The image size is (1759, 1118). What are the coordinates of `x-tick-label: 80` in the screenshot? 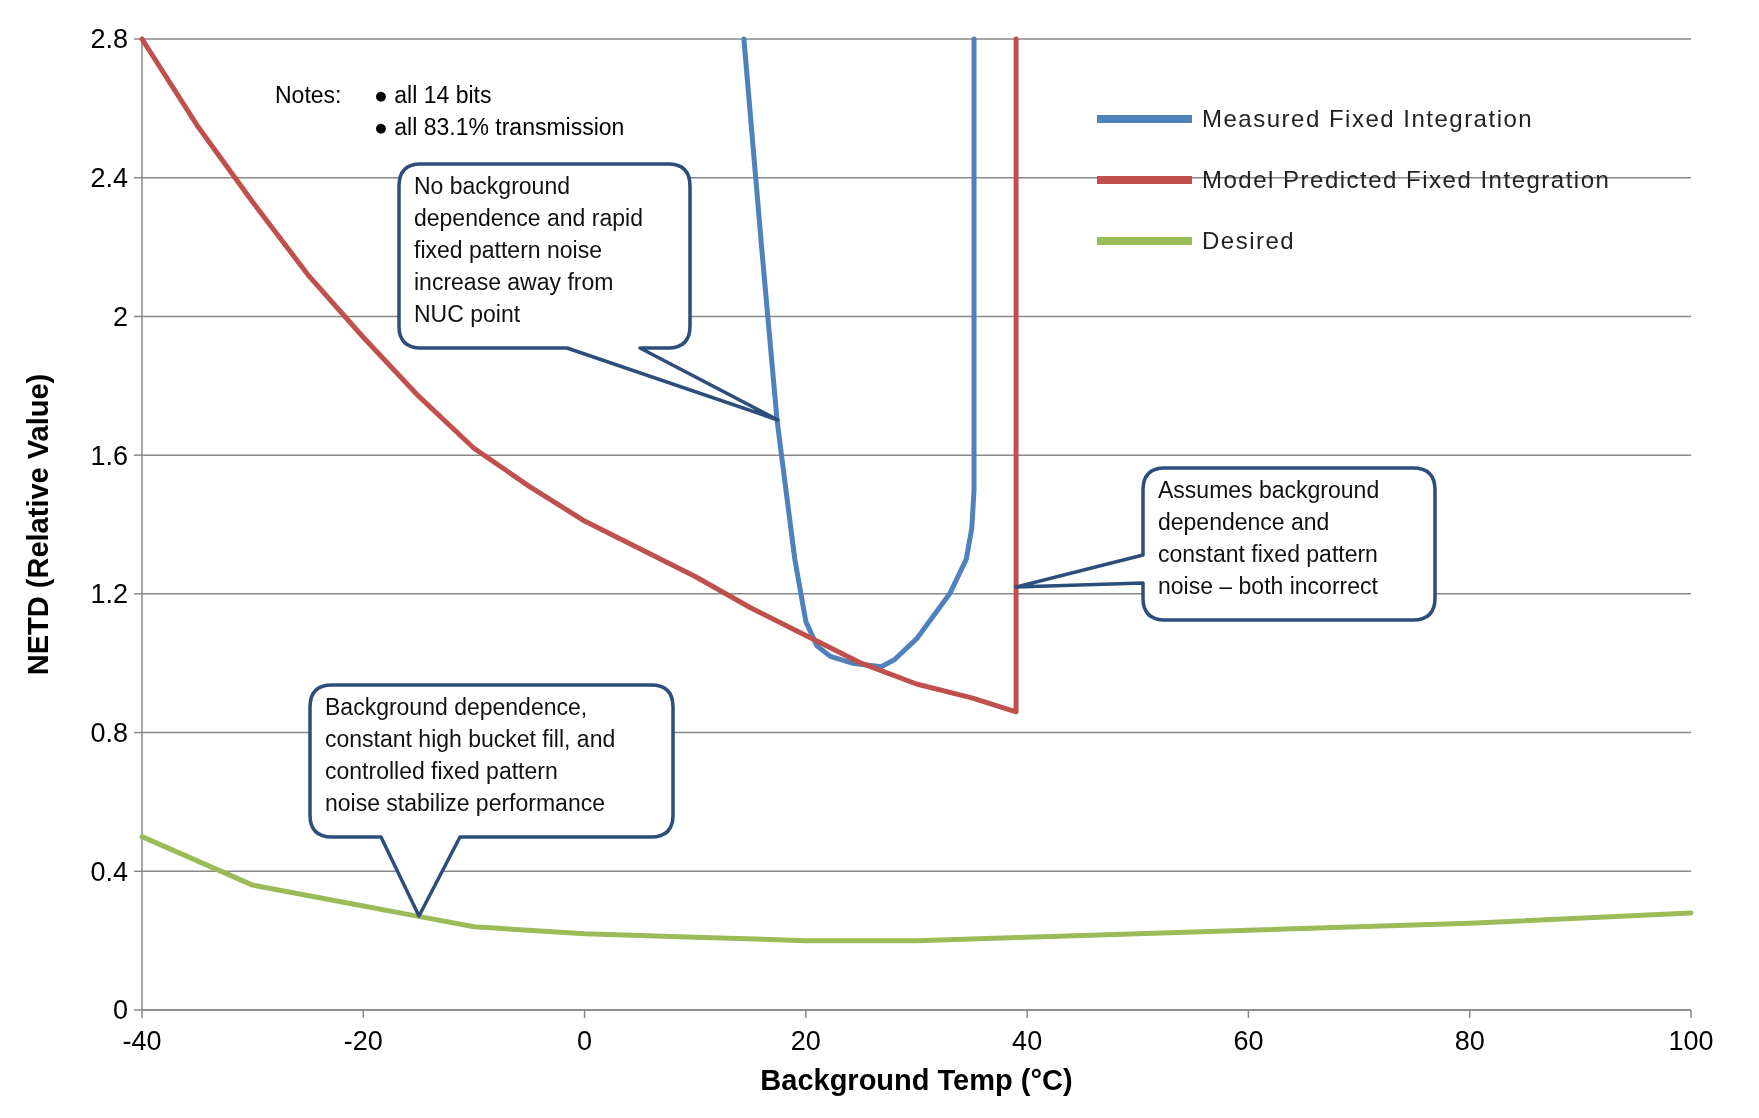 It's located at (1469, 1041).